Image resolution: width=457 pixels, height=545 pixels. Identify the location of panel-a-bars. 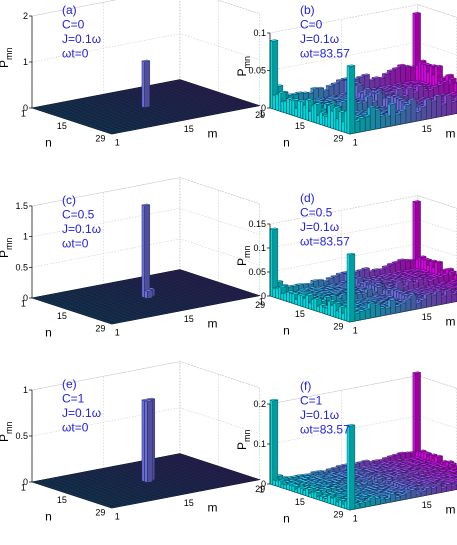
(146, 97).